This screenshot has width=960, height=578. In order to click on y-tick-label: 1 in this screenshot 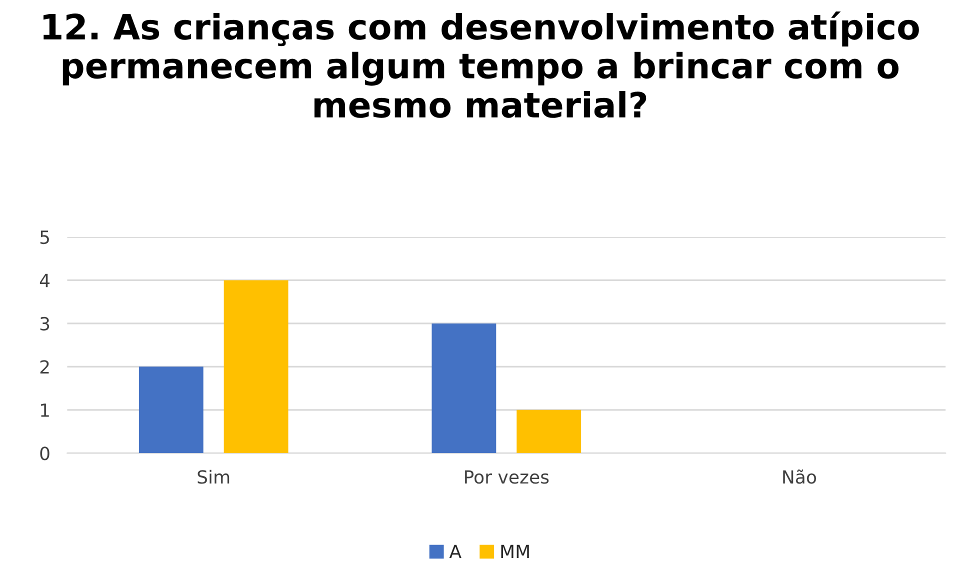, I will do `click(45, 410)`.